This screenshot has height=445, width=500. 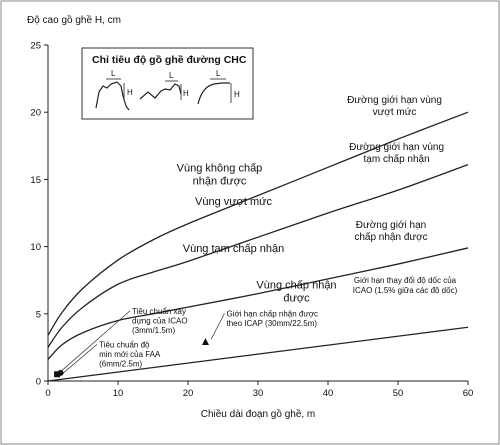 I want to click on region-excessive: Vùng vượt mức, so click(x=233, y=202).